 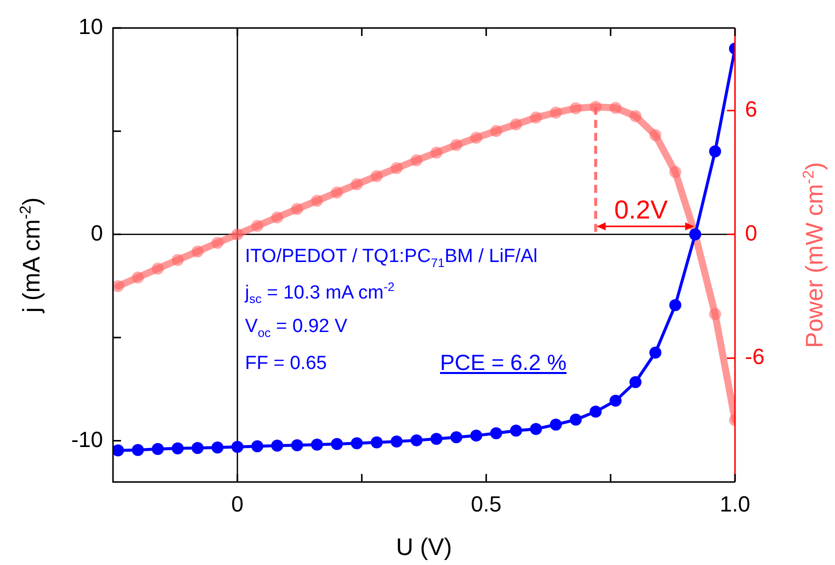 I want to click on y-tick-label: 10, so click(x=90, y=27).